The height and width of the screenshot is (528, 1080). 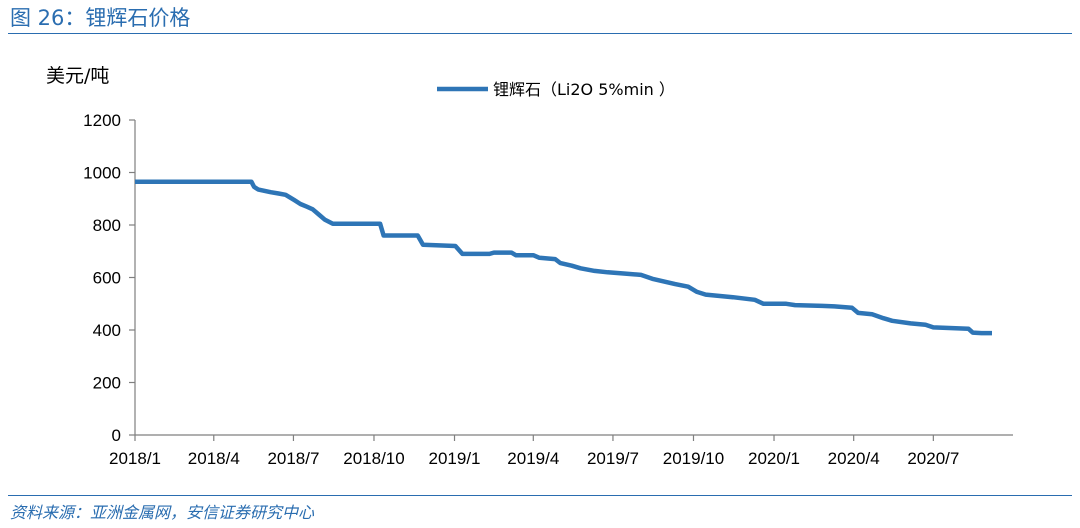 I want to click on x-tick-label: 2020/4, so click(x=854, y=458).